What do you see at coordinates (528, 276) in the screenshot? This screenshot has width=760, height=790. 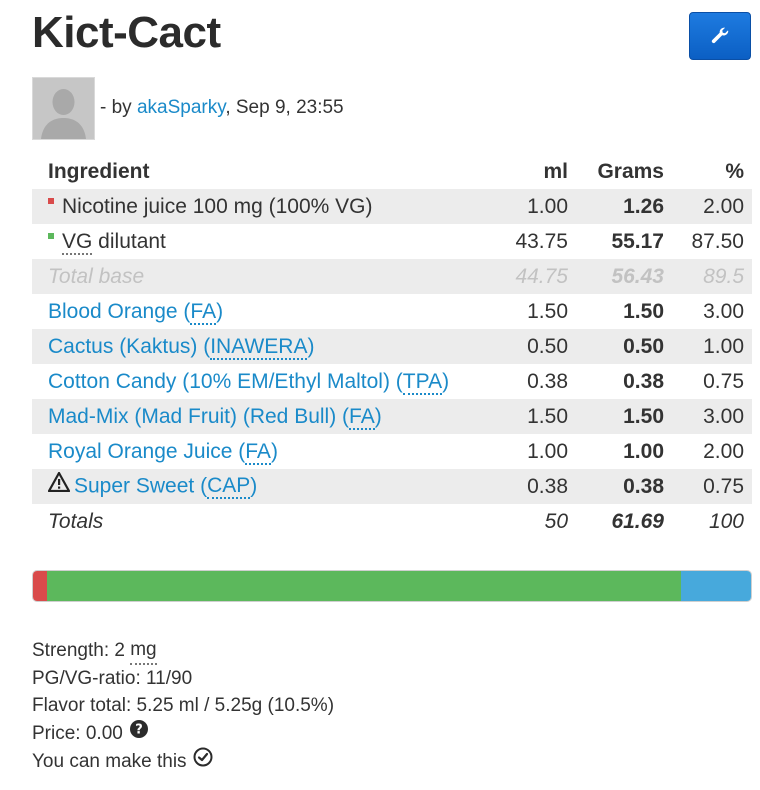 I see `ml-cell: 44.75` at bounding box center [528, 276].